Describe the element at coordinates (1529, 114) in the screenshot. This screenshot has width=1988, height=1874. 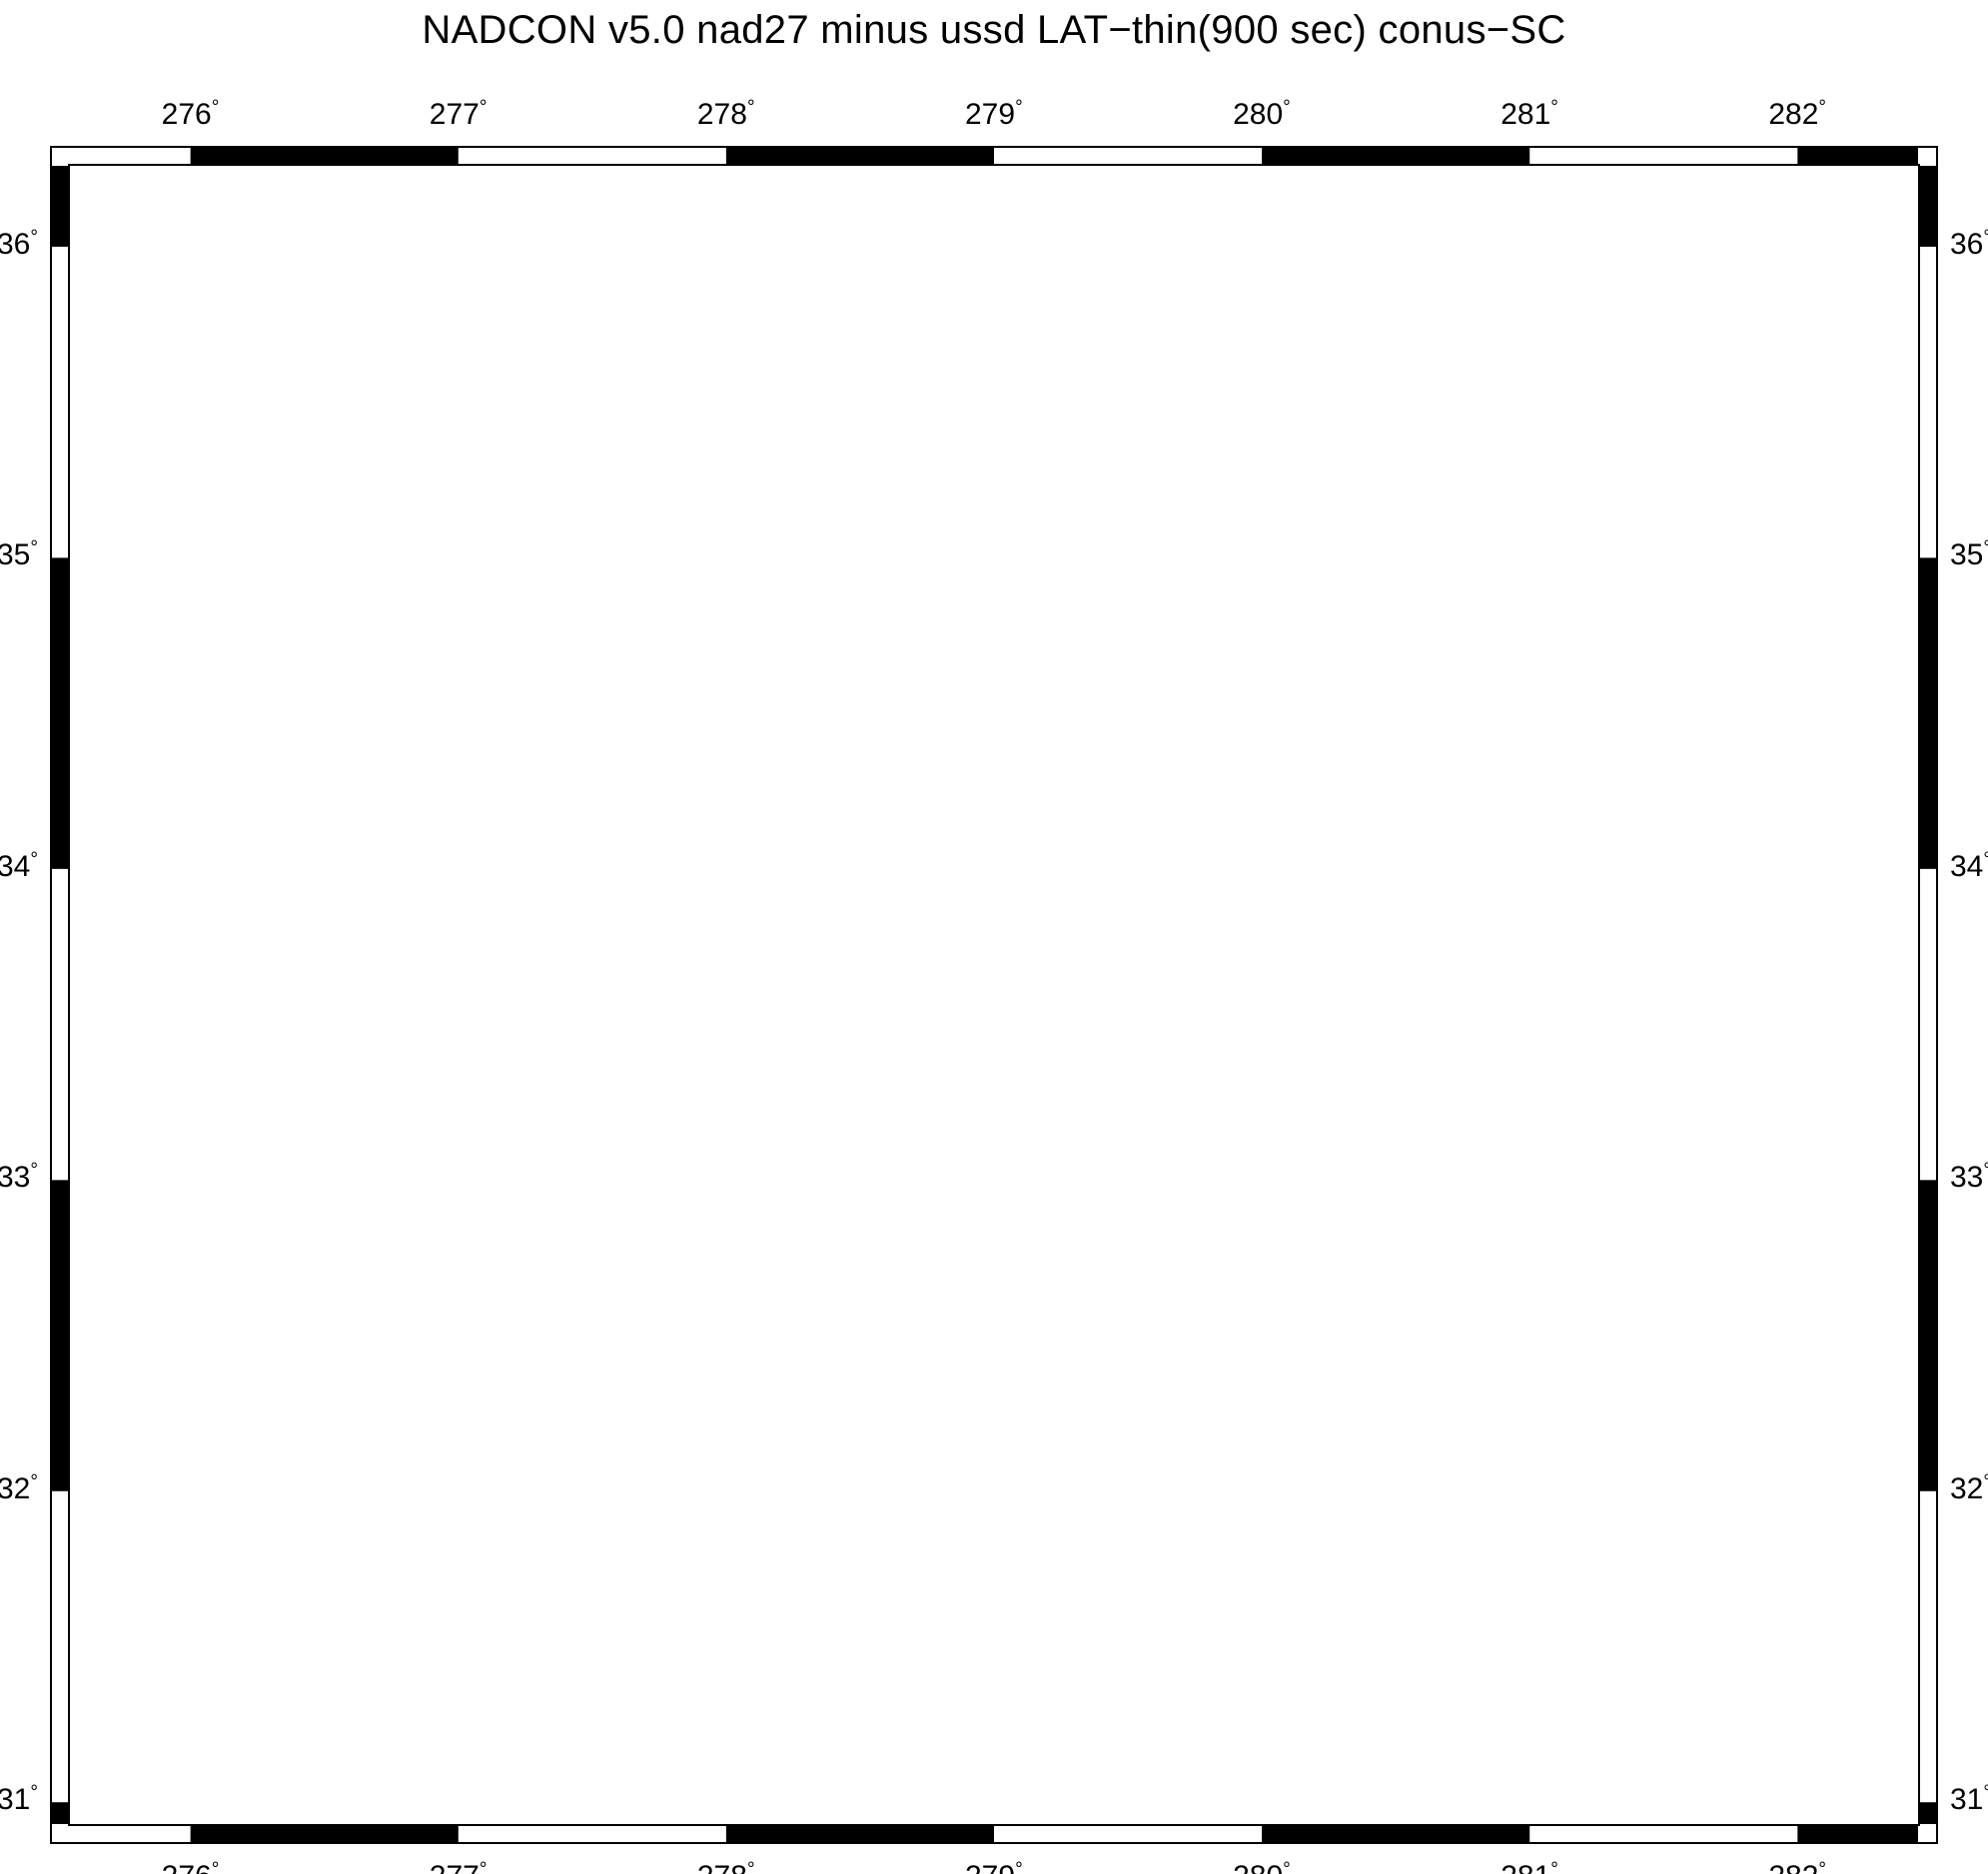
I see `x-tick-label-top-281: 281°` at that location.